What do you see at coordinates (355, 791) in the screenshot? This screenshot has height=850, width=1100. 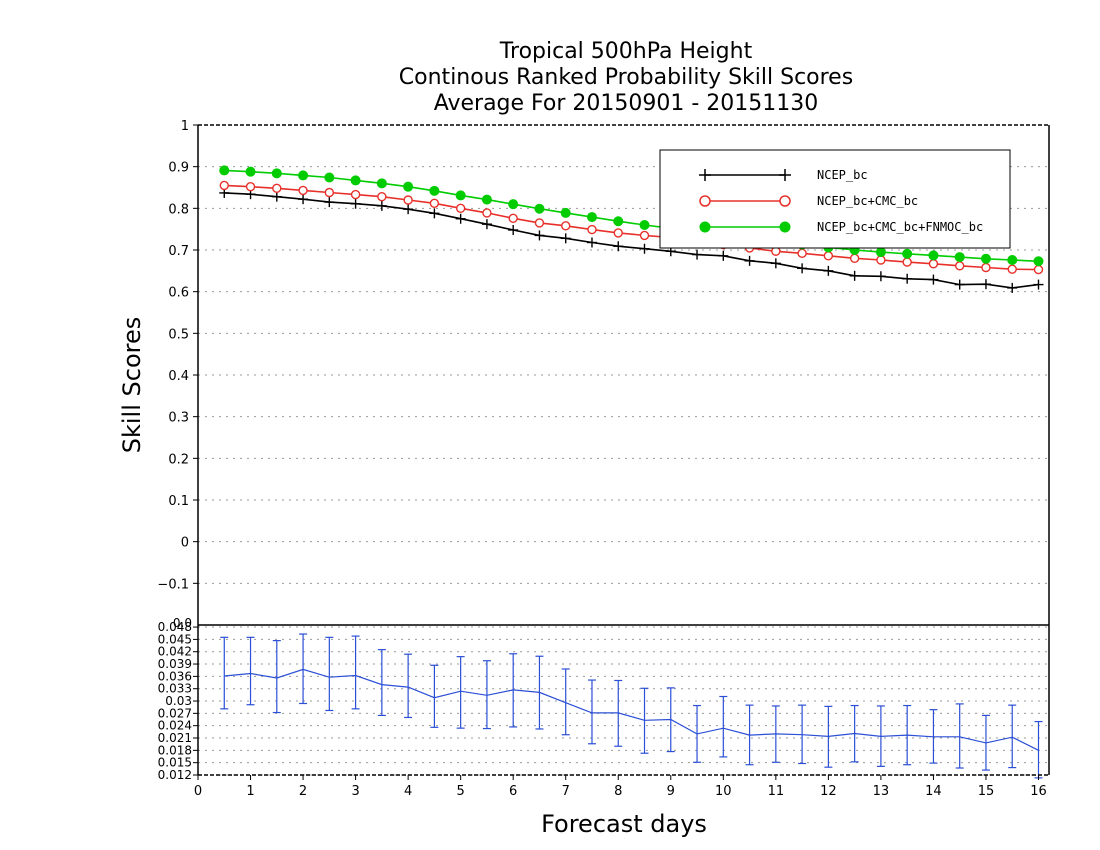 I see `x-tick-label: 3` at bounding box center [355, 791].